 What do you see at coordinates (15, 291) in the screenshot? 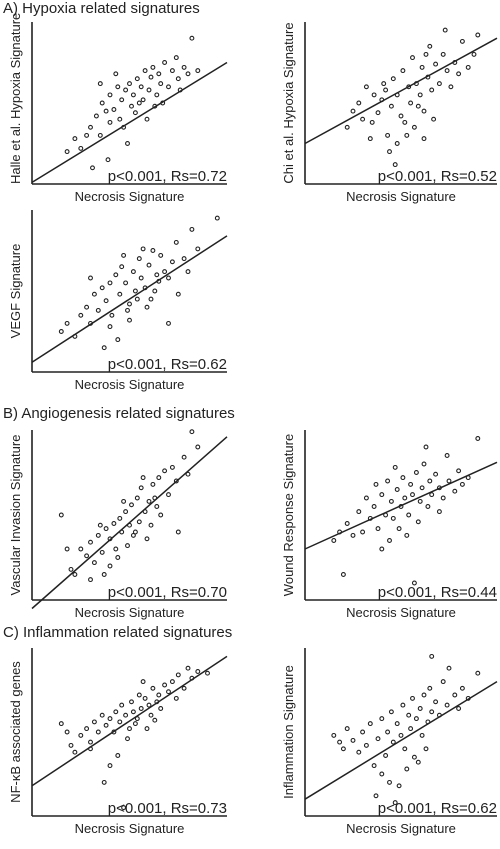
I see `y-axis-label: VEGF Signature` at bounding box center [15, 291].